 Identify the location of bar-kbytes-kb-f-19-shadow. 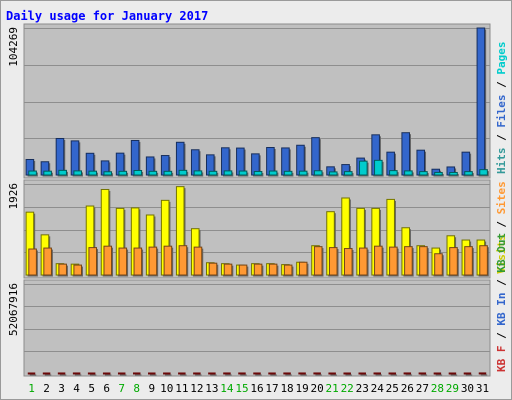
(303, 375).